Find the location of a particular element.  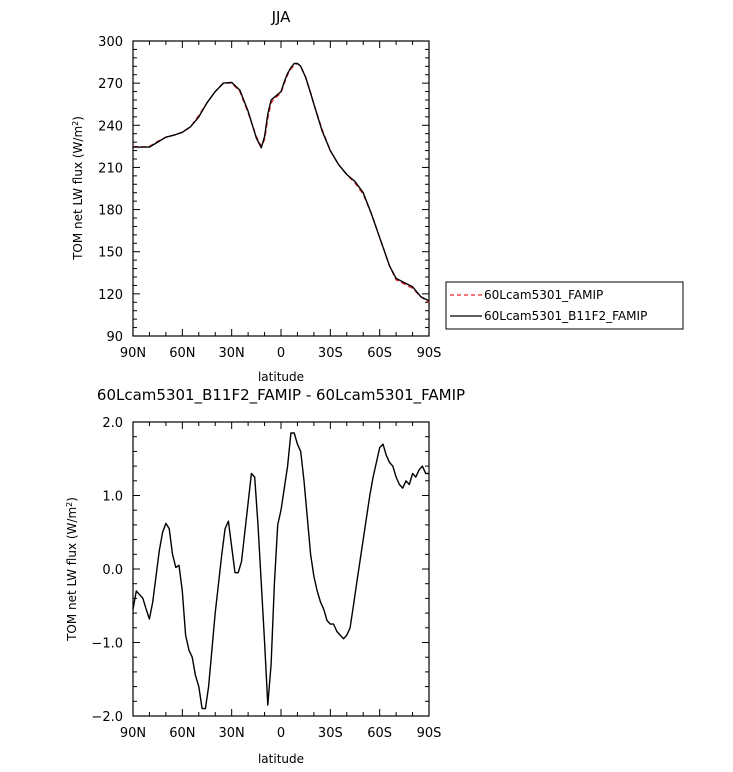

top-ytick-label: 120 is located at coordinates (110, 295).